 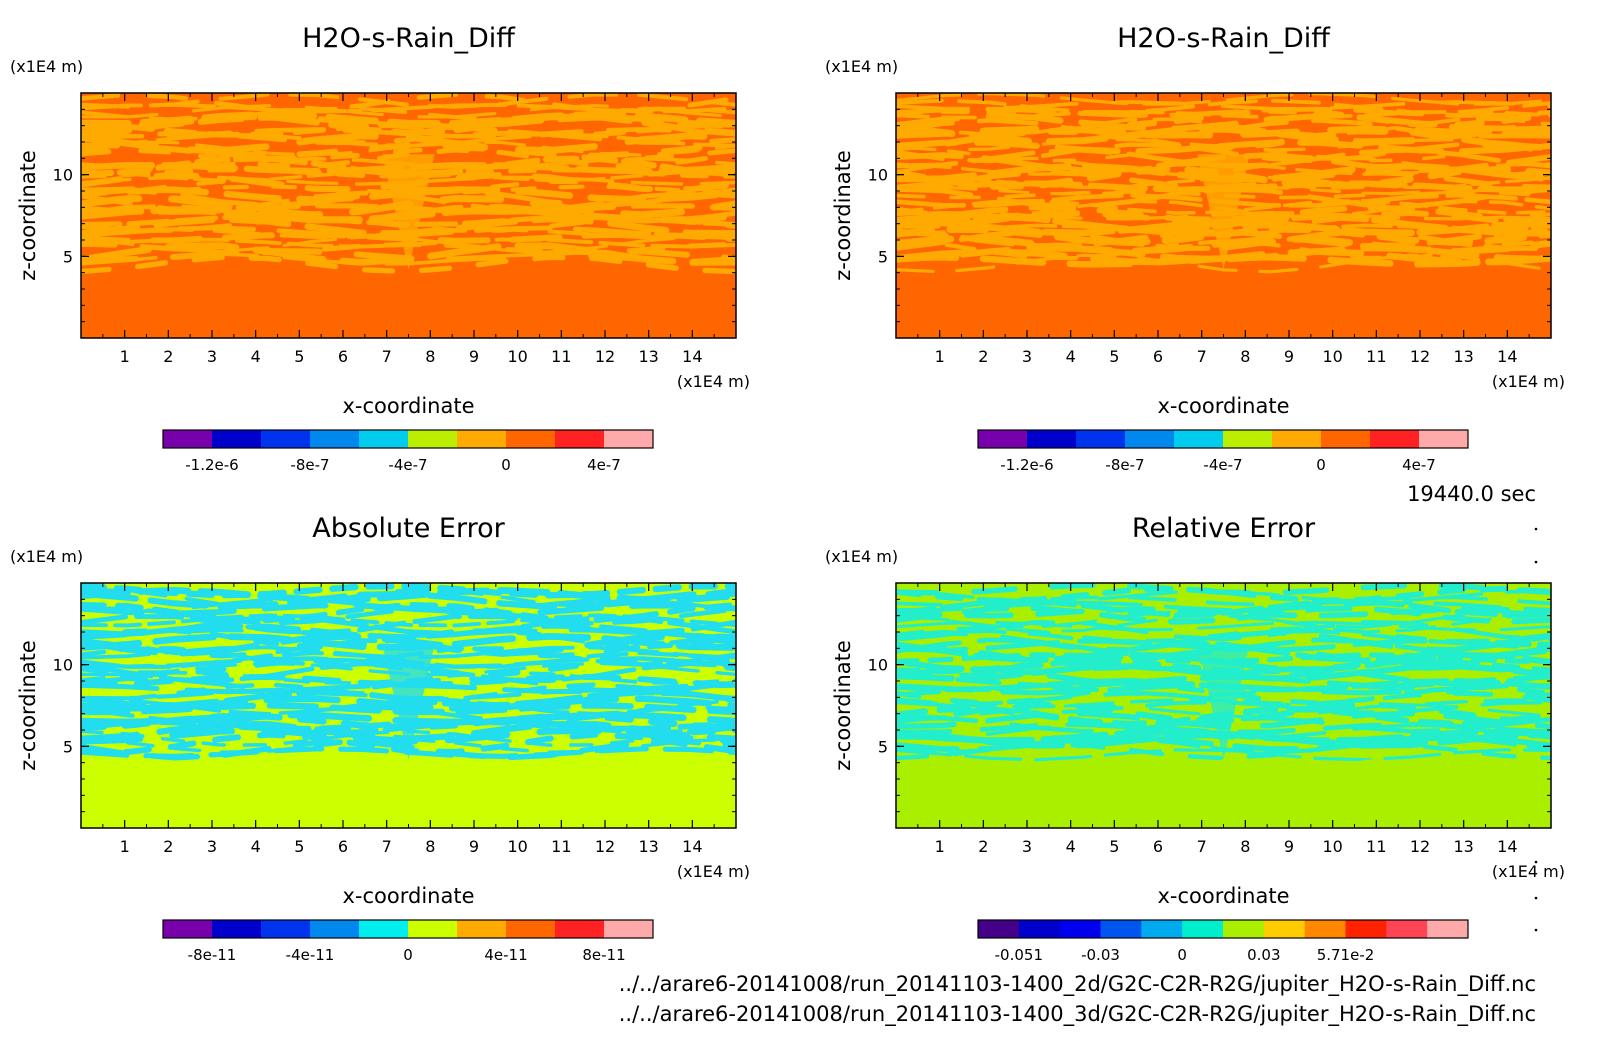 What do you see at coordinates (1471, 494) in the screenshot?
I see `timestamp-label: 19440.0 sec` at bounding box center [1471, 494].